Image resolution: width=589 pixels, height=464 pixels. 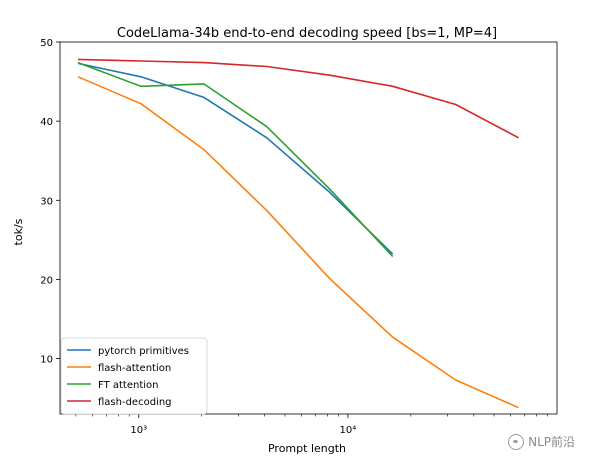 I want to click on legend-label: flash-decoding, so click(x=135, y=402).